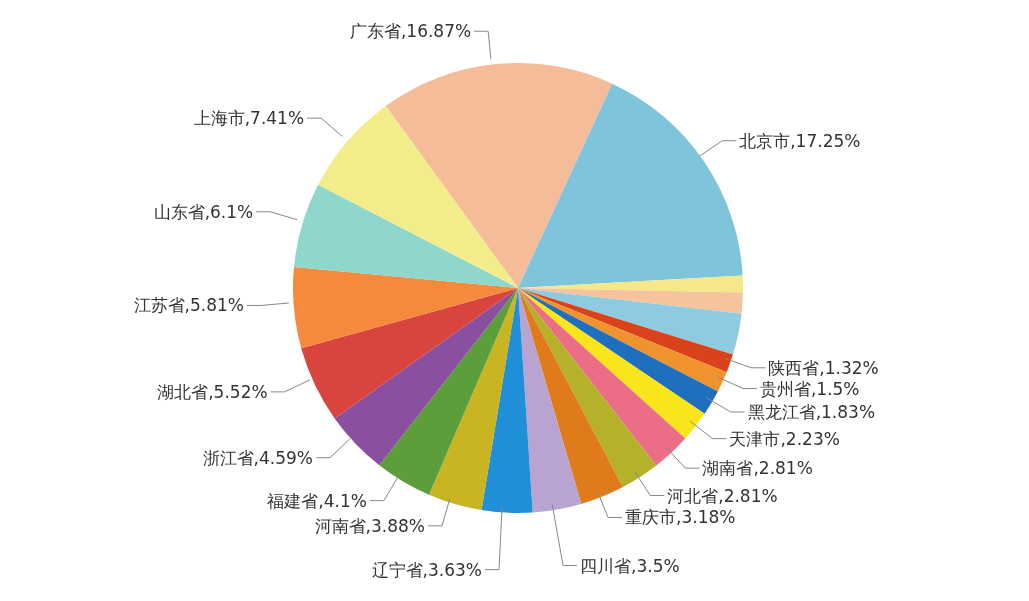  I want to click on slice-label: 黑龙江省, so click(781, 411).